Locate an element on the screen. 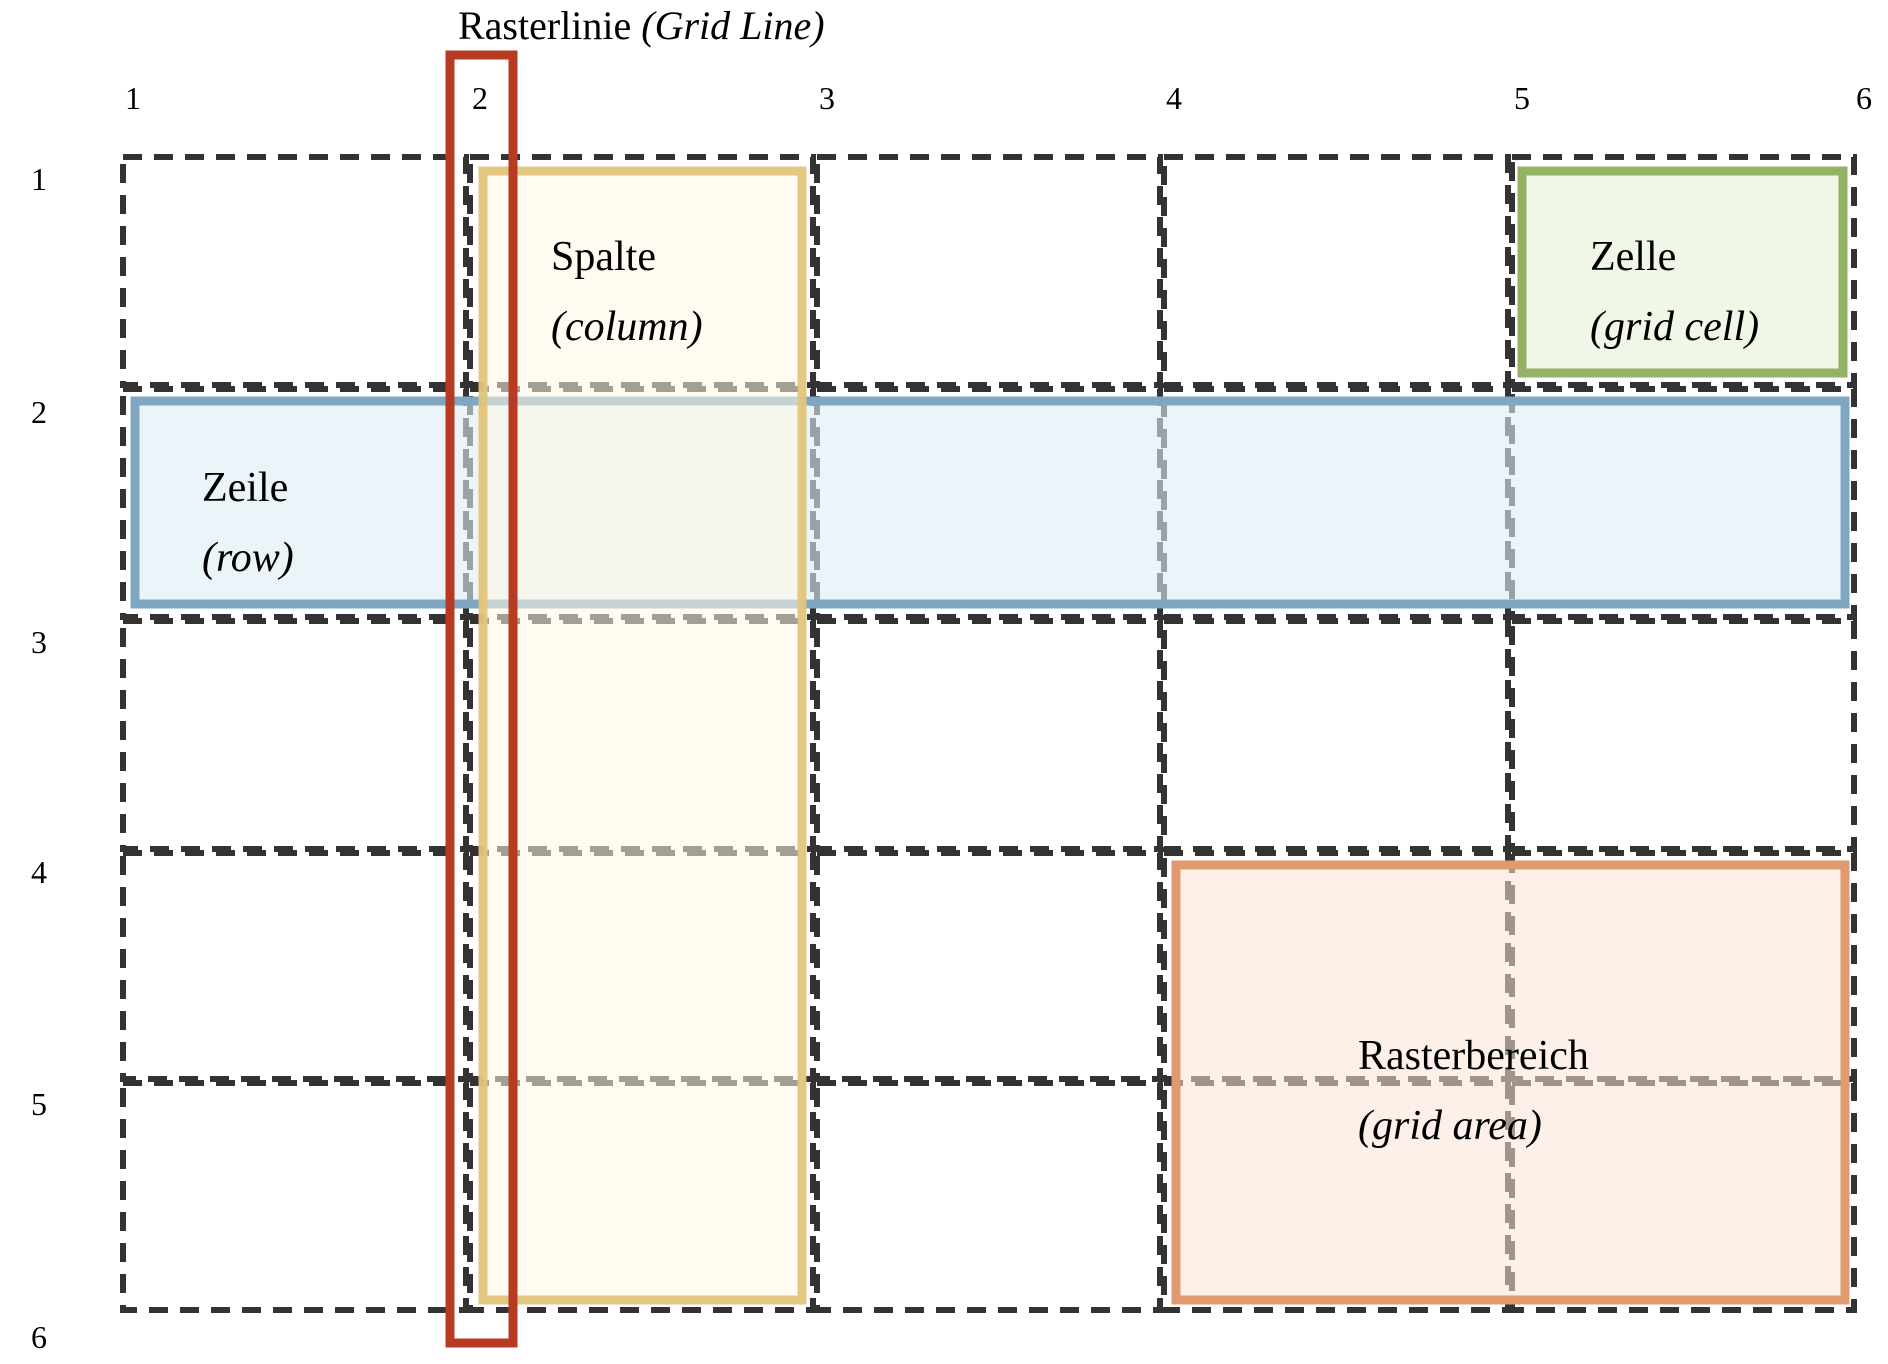 Image resolution: width=1888 pixels, height=1364 pixels. area-highlight is located at coordinates (1510, 1082).